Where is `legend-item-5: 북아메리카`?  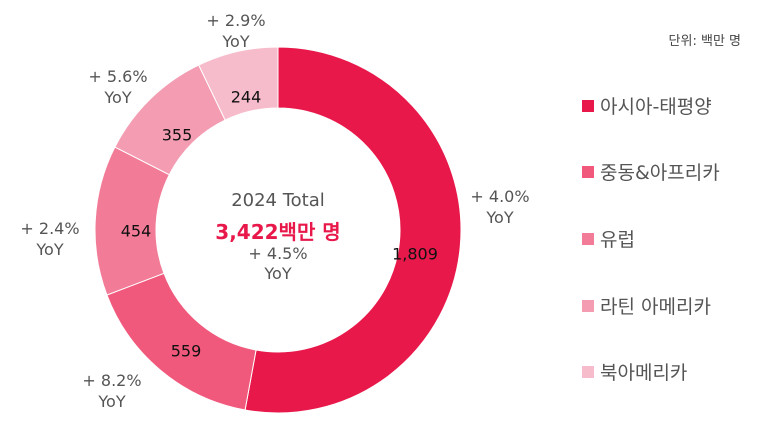
legend-item-5: 북아메리카 is located at coordinates (634, 371).